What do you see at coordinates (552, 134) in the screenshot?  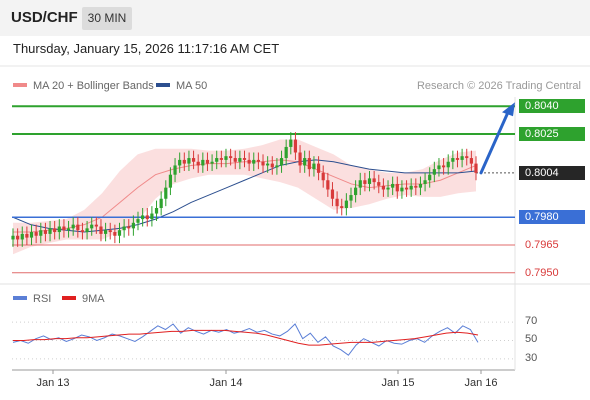 I see `level-label-0.8025: 0.8025` at bounding box center [552, 134].